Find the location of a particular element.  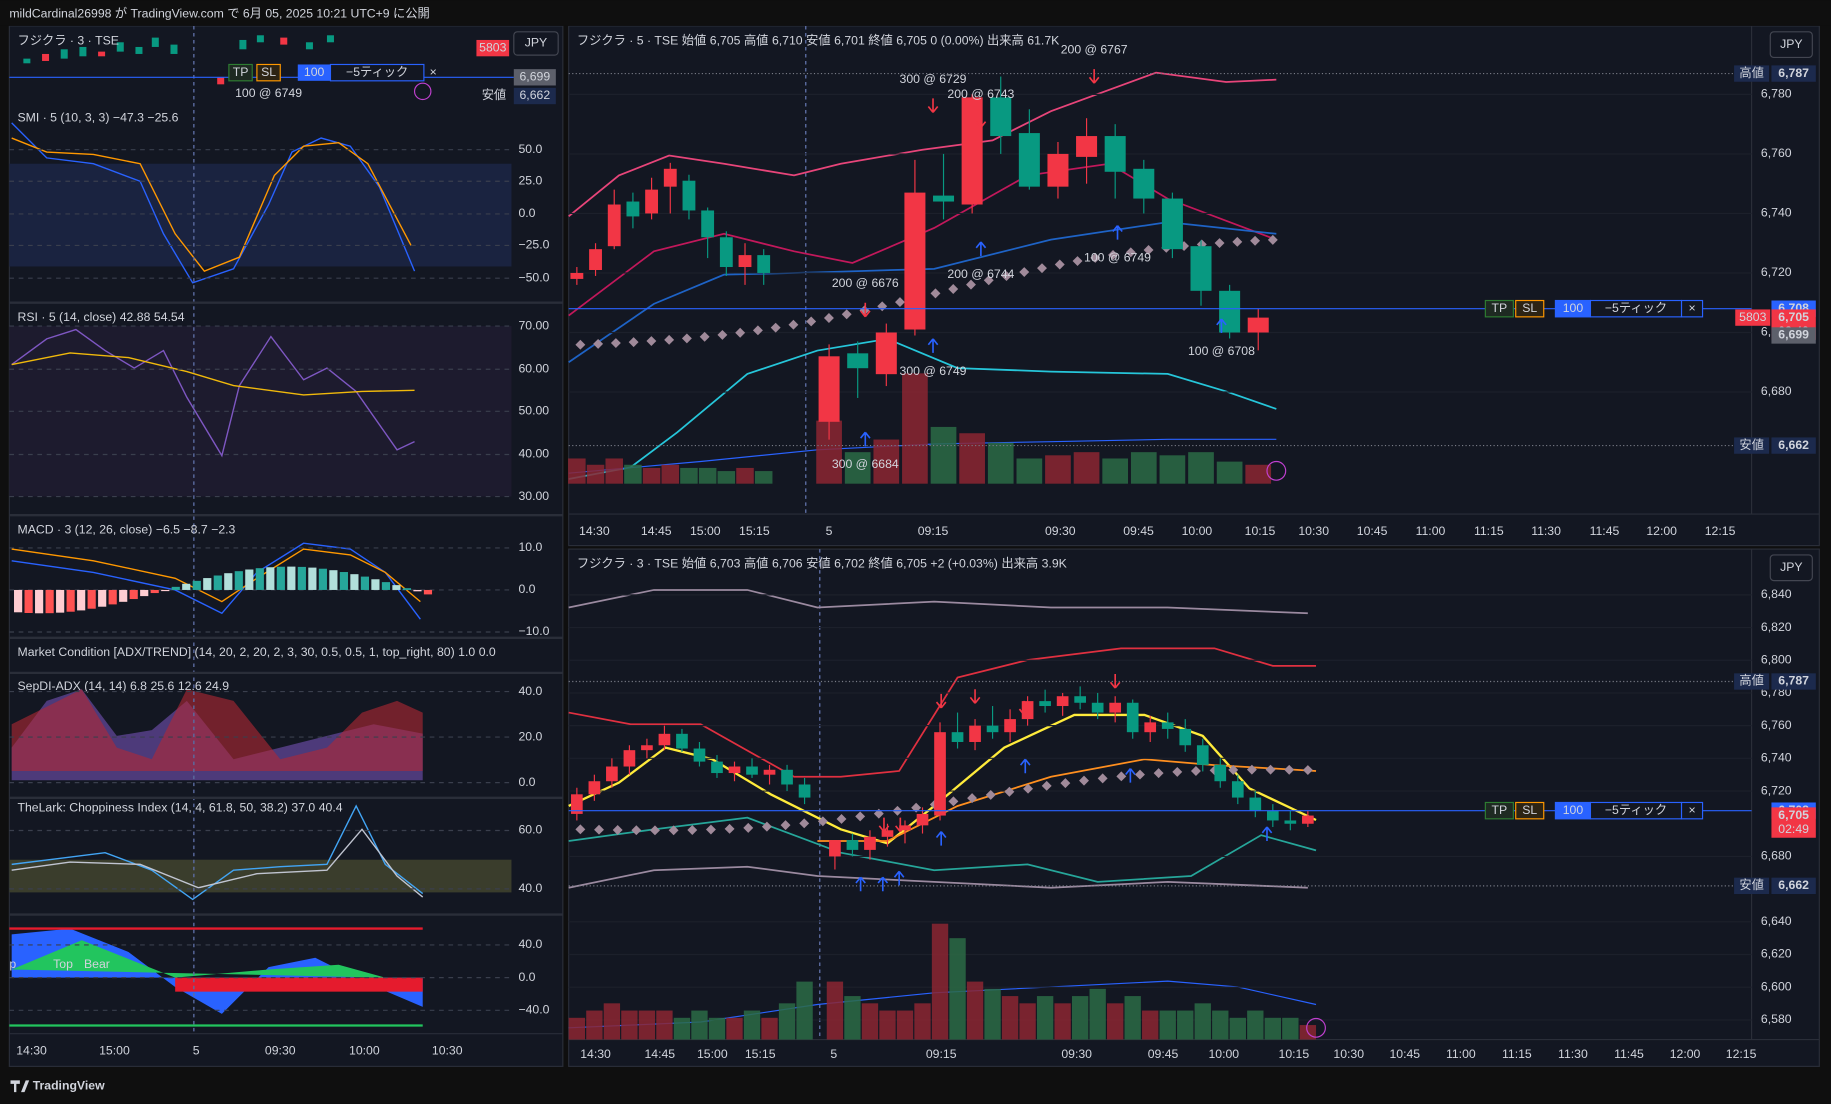

level-tag: 安値 is located at coordinates (1751, 444).